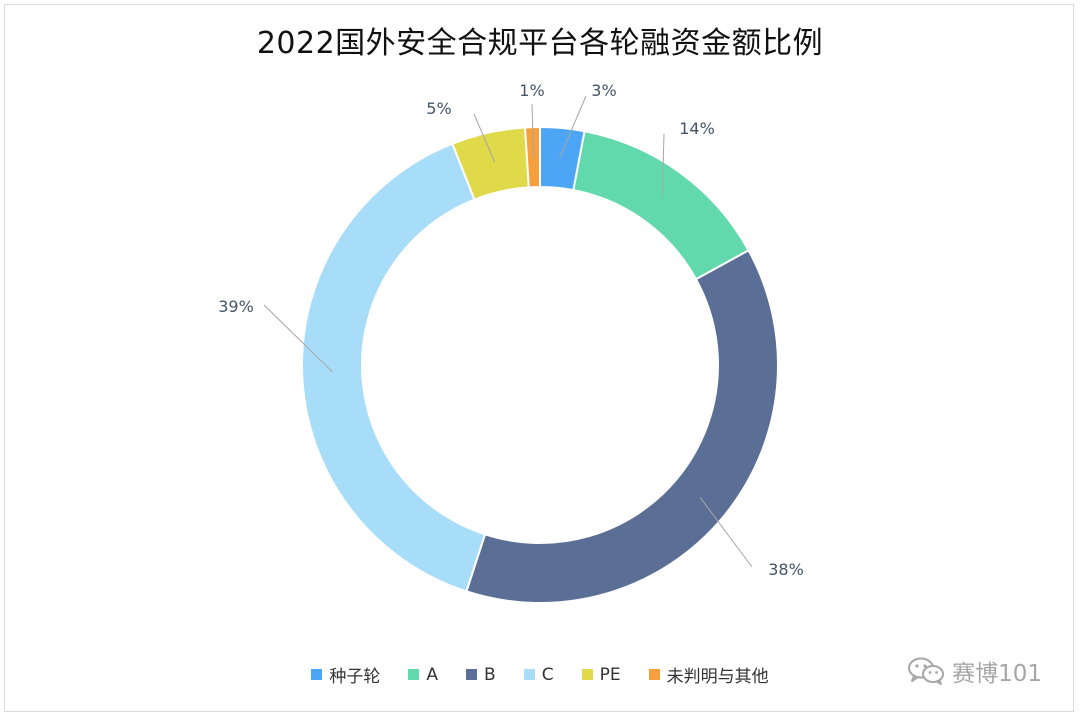 This screenshot has height=718, width=1080. I want to click on data-label-5: 5%, so click(438, 108).